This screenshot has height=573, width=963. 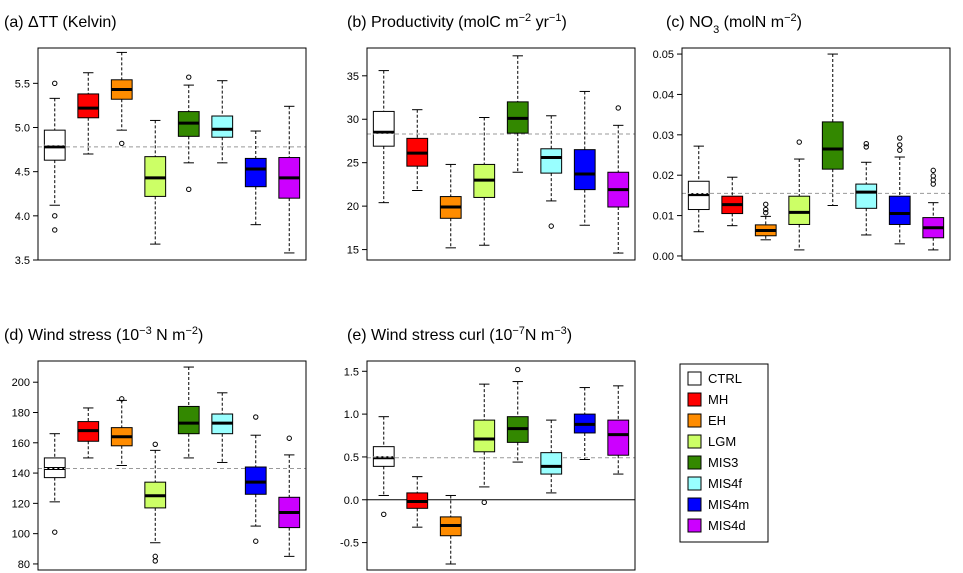 What do you see at coordinates (717, 420) in the screenshot?
I see `legend-label: EH` at bounding box center [717, 420].